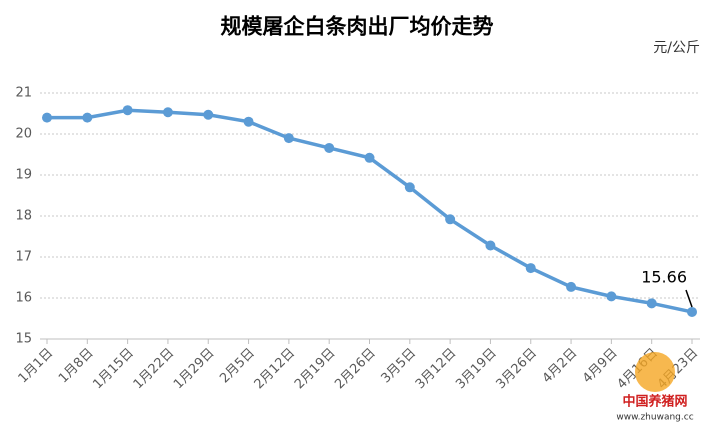 This screenshot has width=714, height=425. I want to click on unit-label: 元/公斤, so click(676, 48).